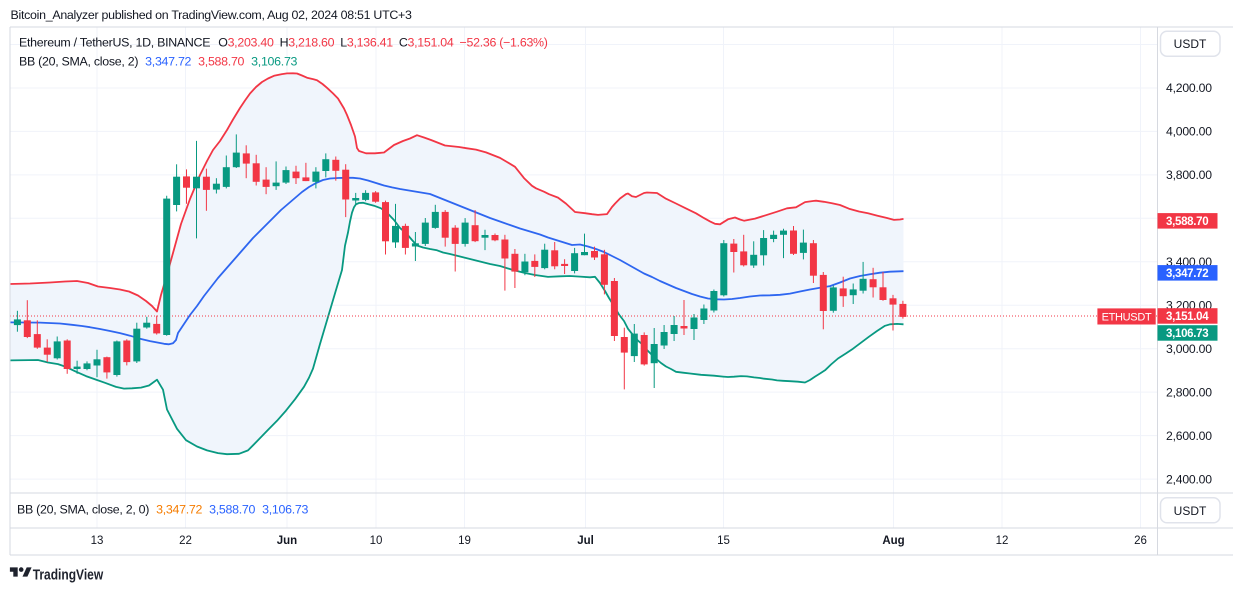 This screenshot has width=1233, height=590. Describe the element at coordinates (1189, 132) in the screenshot. I see `svg-text: 4,000.00` at that location.